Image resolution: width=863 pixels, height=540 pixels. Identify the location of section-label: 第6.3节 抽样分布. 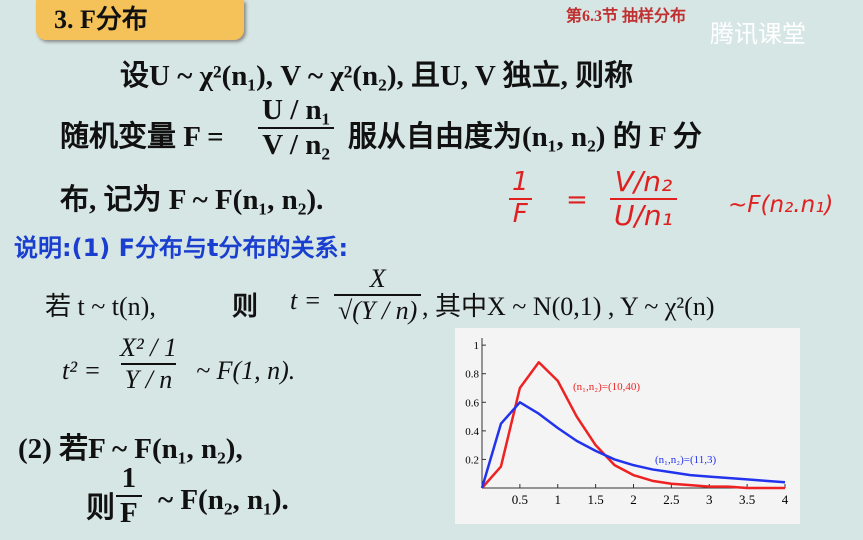
(626, 16).